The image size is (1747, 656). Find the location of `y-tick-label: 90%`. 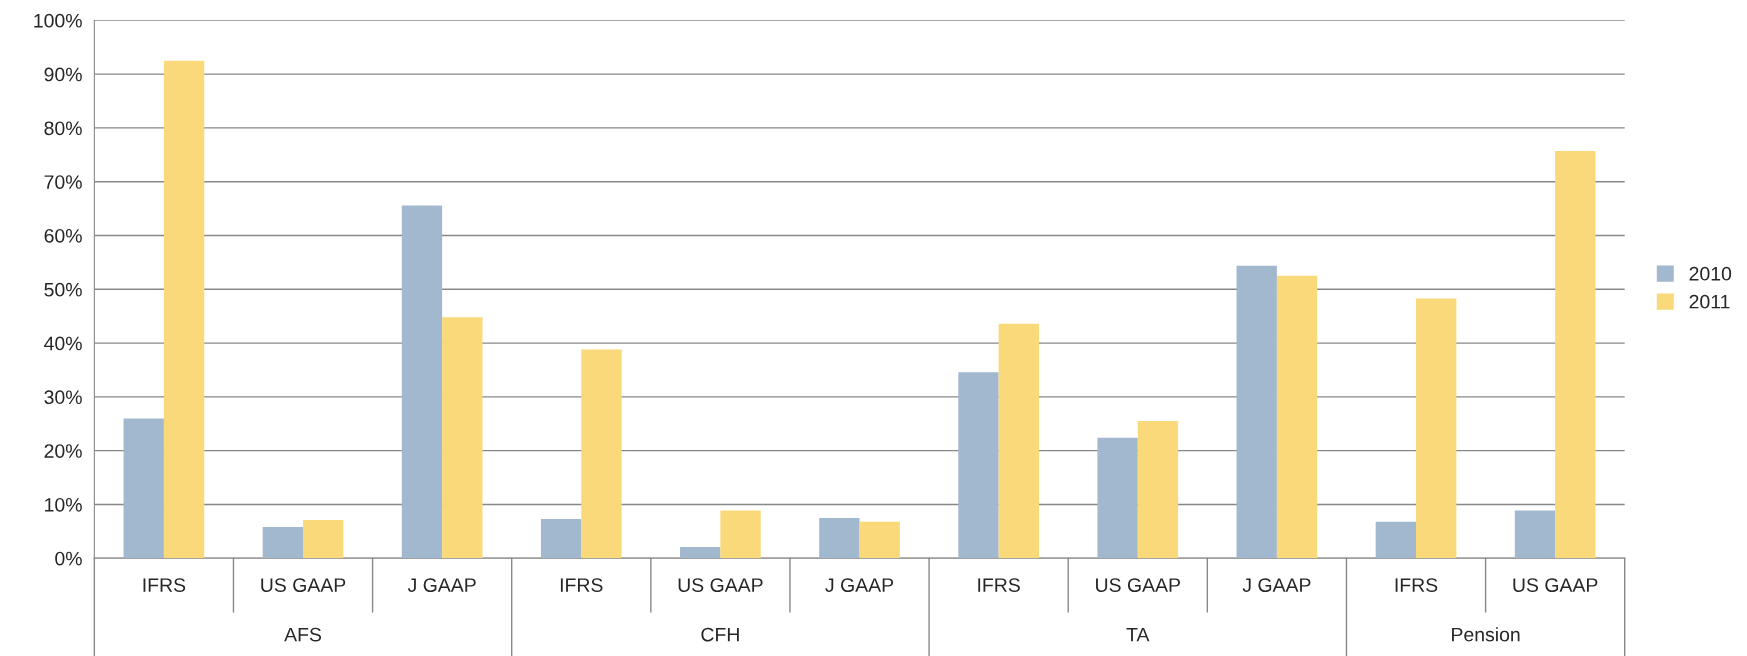

y-tick-label: 90% is located at coordinates (63, 74).